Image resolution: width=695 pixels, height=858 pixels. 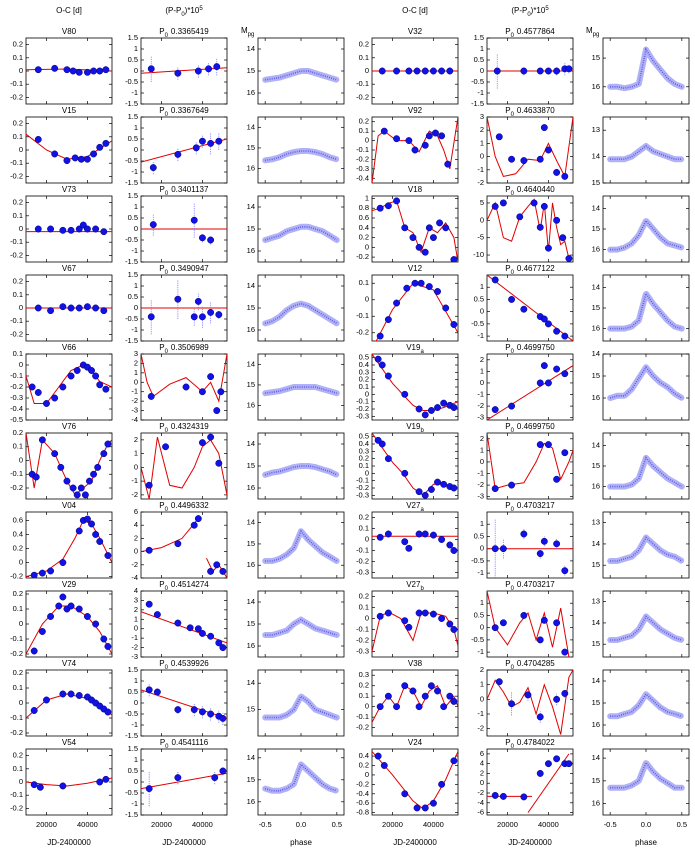 What do you see at coordinates (536, 584) in the screenshot?
I see `period: 0.4703217` at bounding box center [536, 584].